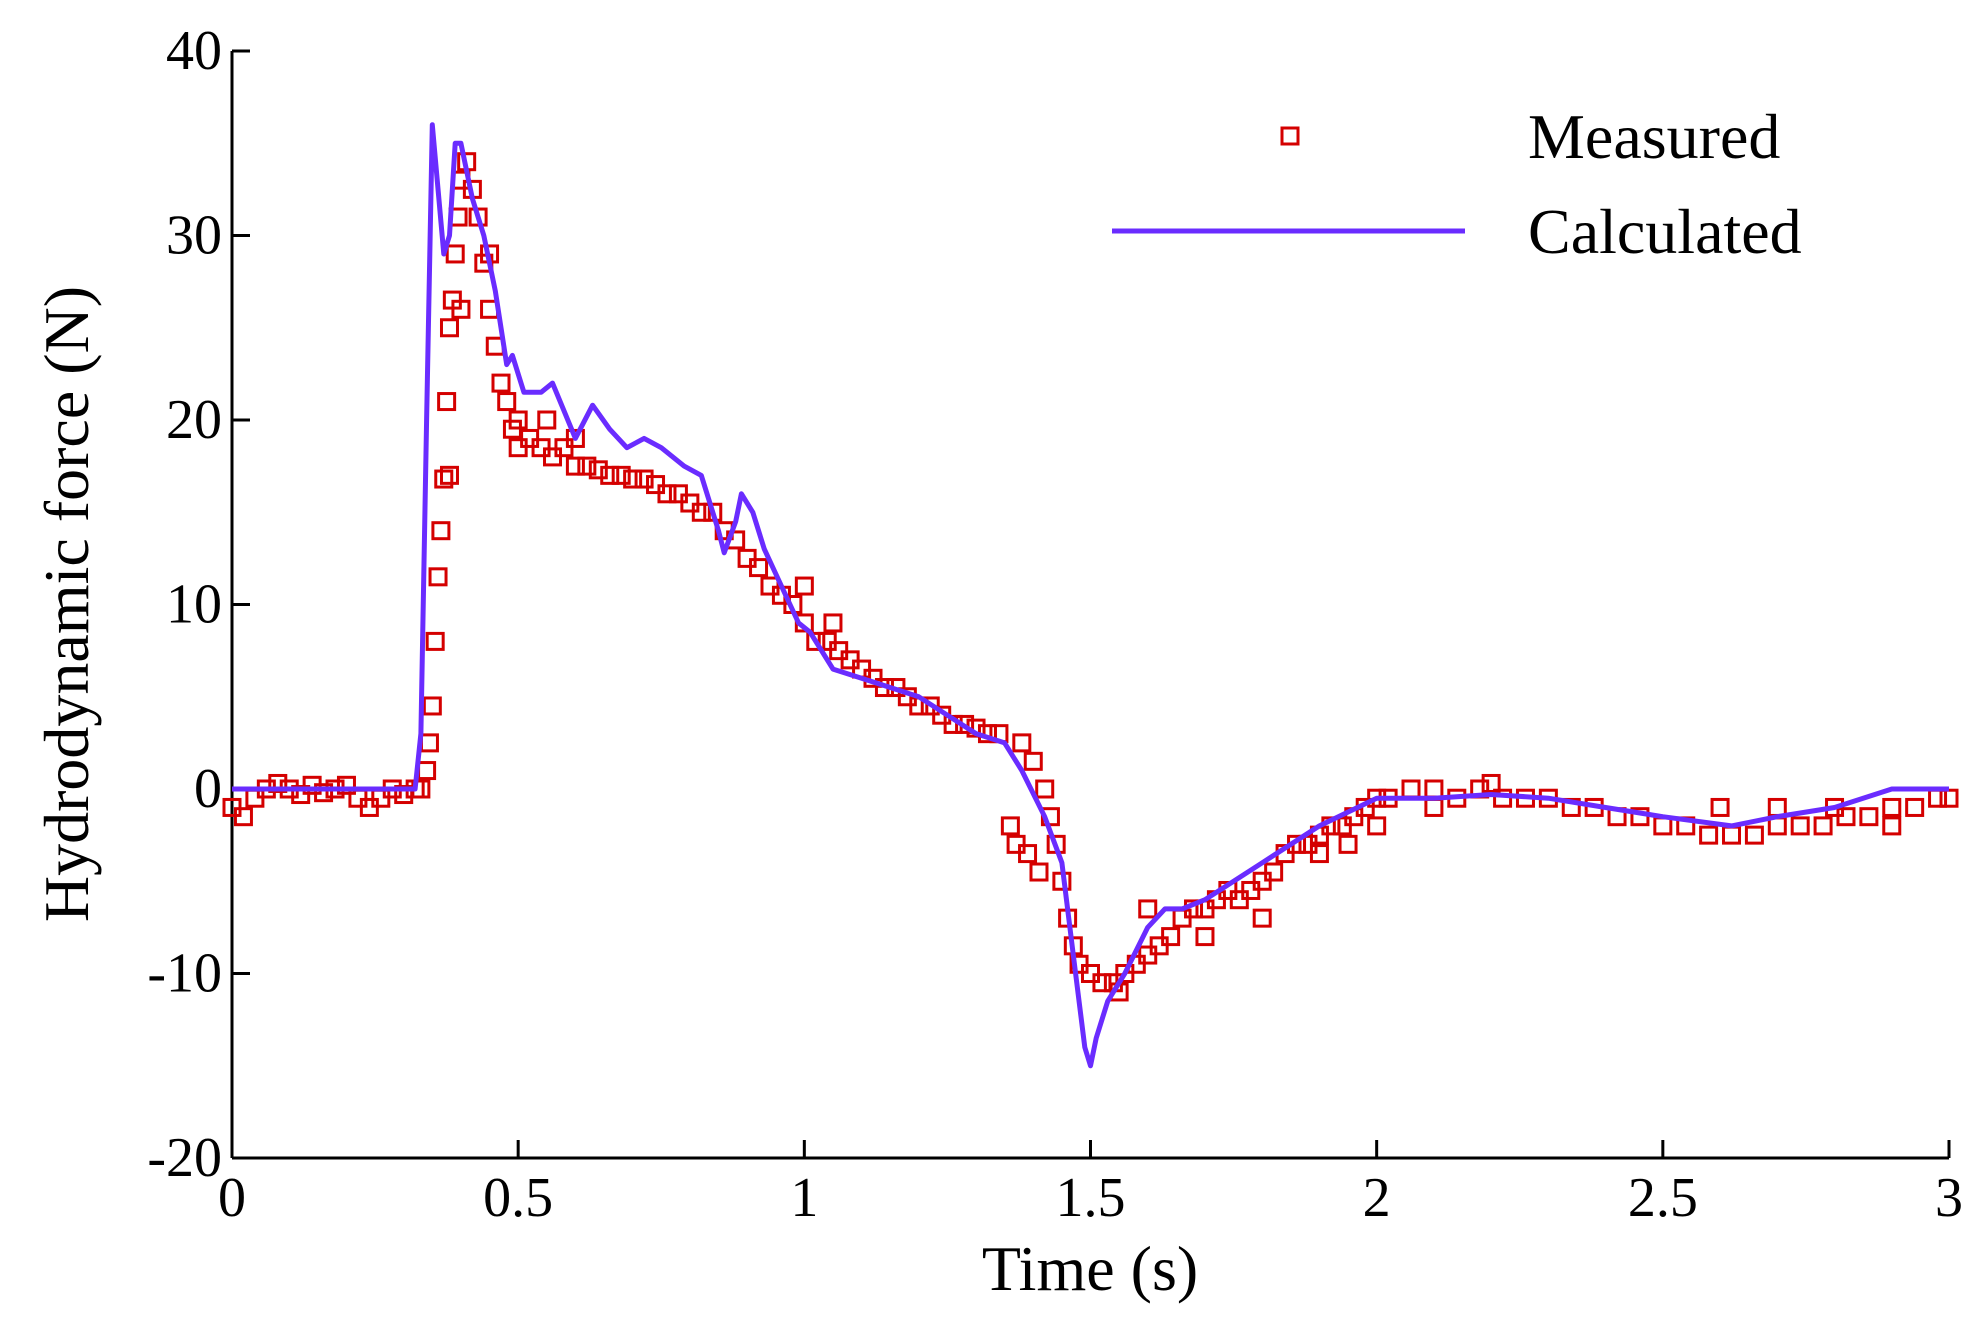 Image resolution: width=1980 pixels, height=1318 pixels. I want to click on y-tick-label: -10, so click(184, 974).